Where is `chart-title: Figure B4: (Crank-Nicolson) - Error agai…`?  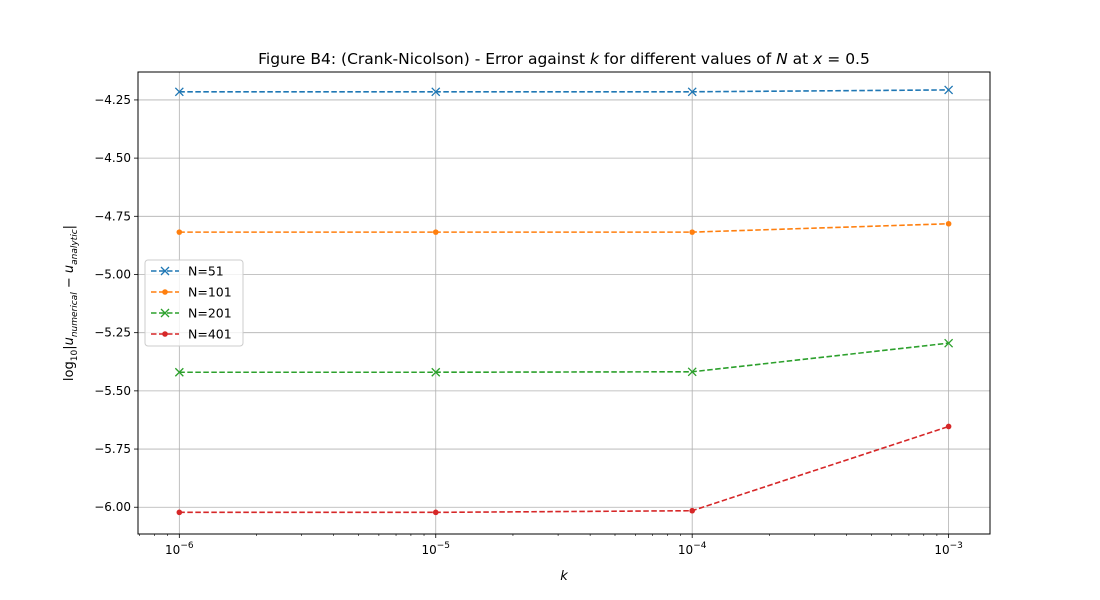 chart-title: Figure B4: (Crank-Nicolson) - Error agai… is located at coordinates (564, 59).